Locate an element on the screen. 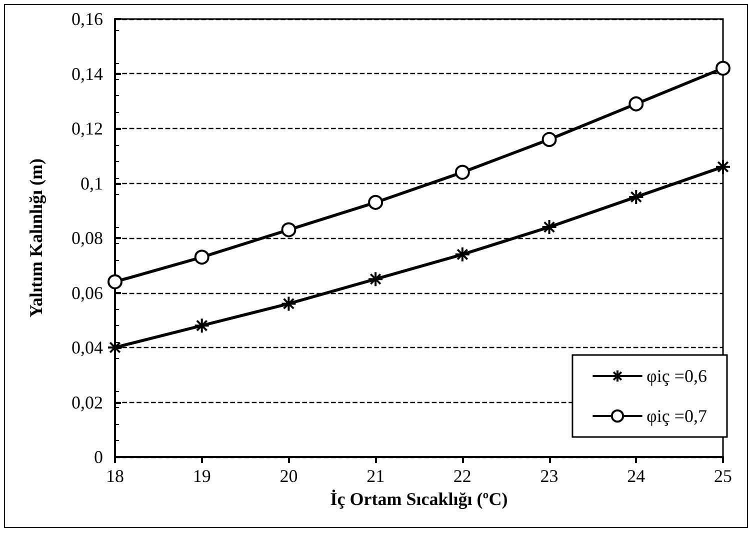 The height and width of the screenshot is (534, 754). y-tick-label: 0,04 is located at coordinates (87, 348).